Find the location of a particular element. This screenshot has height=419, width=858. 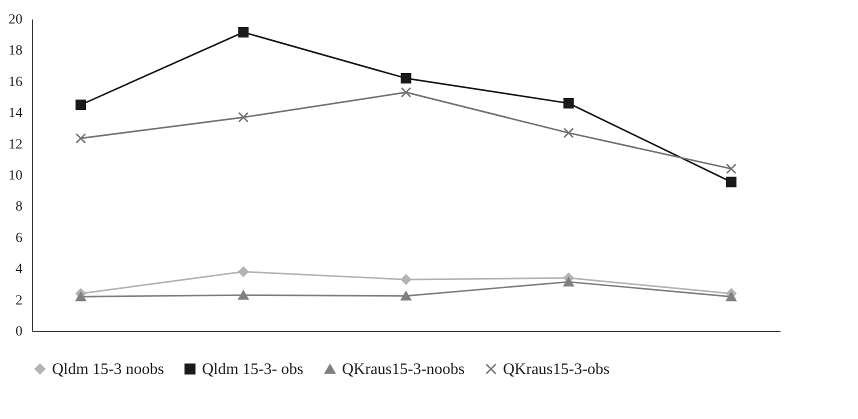

y-tick-label: 10 is located at coordinates (15, 176).